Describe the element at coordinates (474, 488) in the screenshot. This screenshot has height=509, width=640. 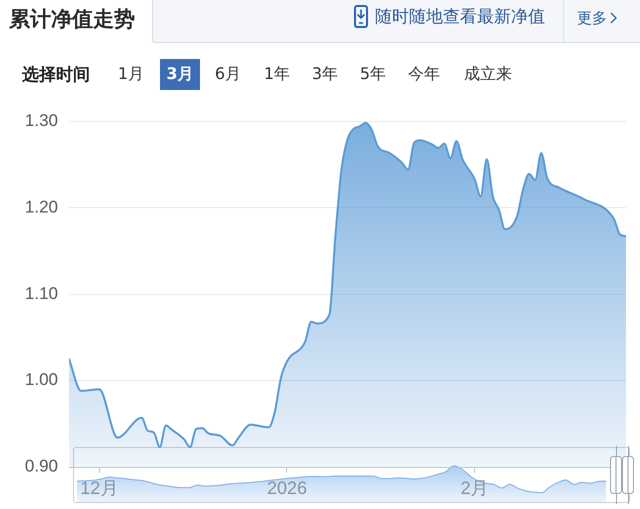
I see `x-tick-label: 2月` at that location.